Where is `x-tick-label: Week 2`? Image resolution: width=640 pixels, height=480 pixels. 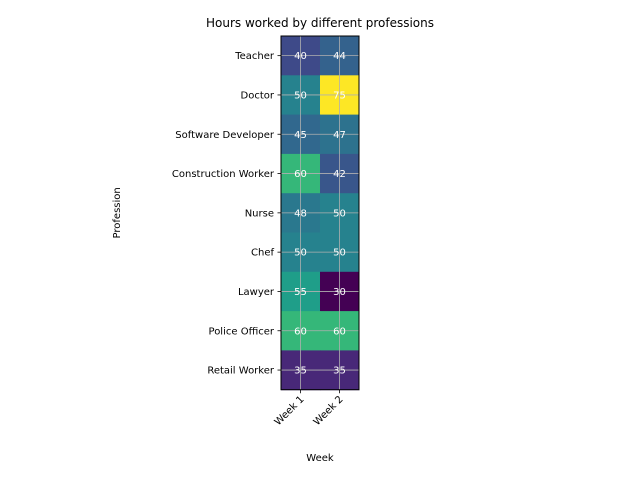
x-tick-label: Week 2 is located at coordinates (329, 411).